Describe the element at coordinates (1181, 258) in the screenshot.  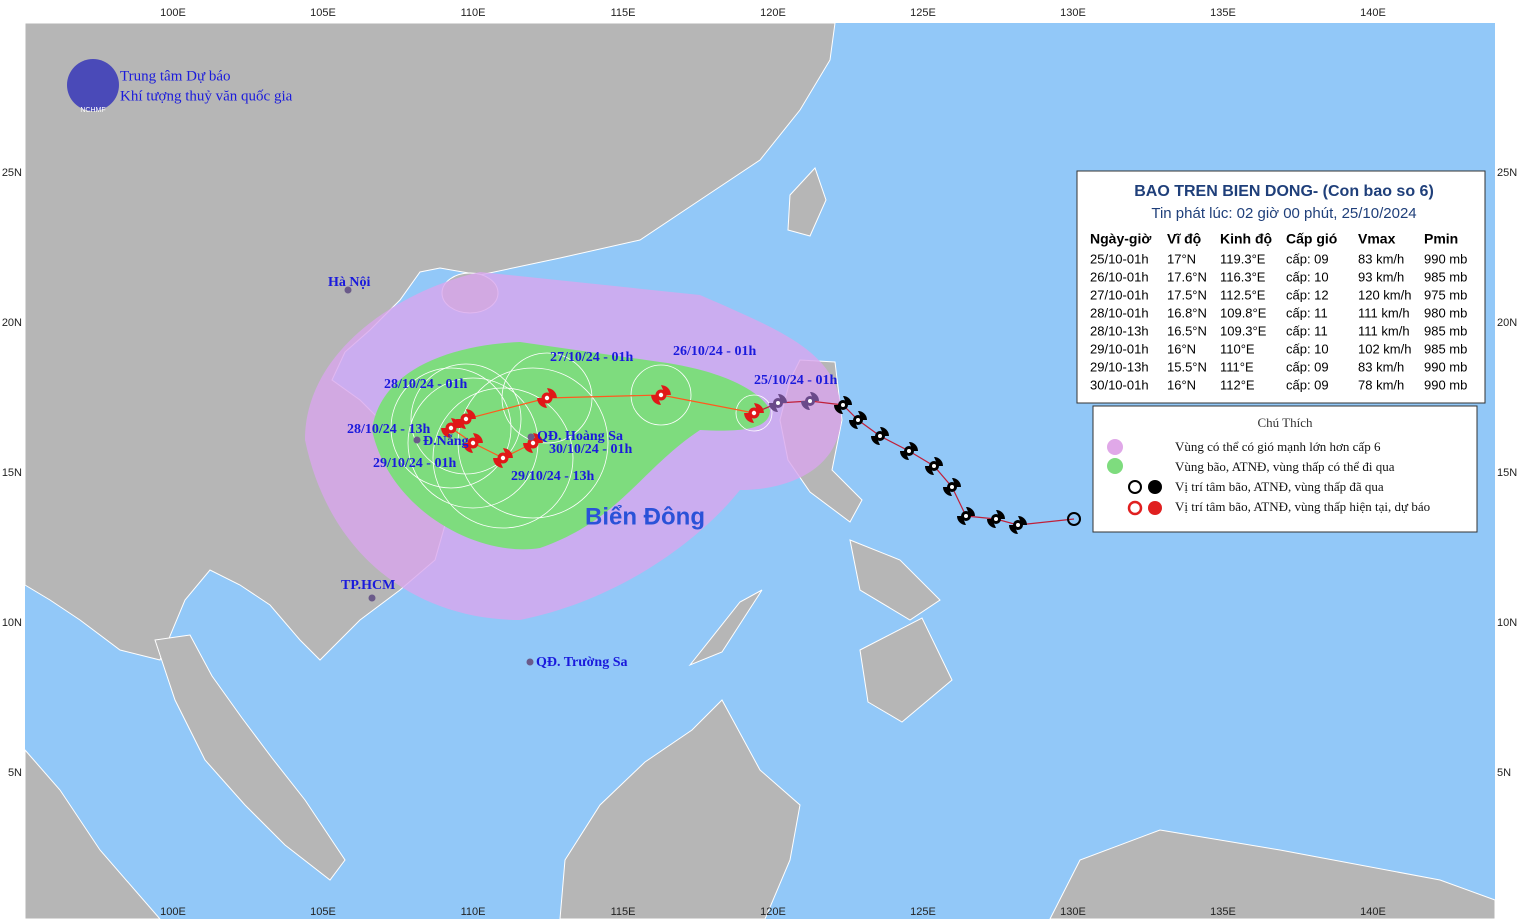
I see `table-cell: 17°N` at that location.